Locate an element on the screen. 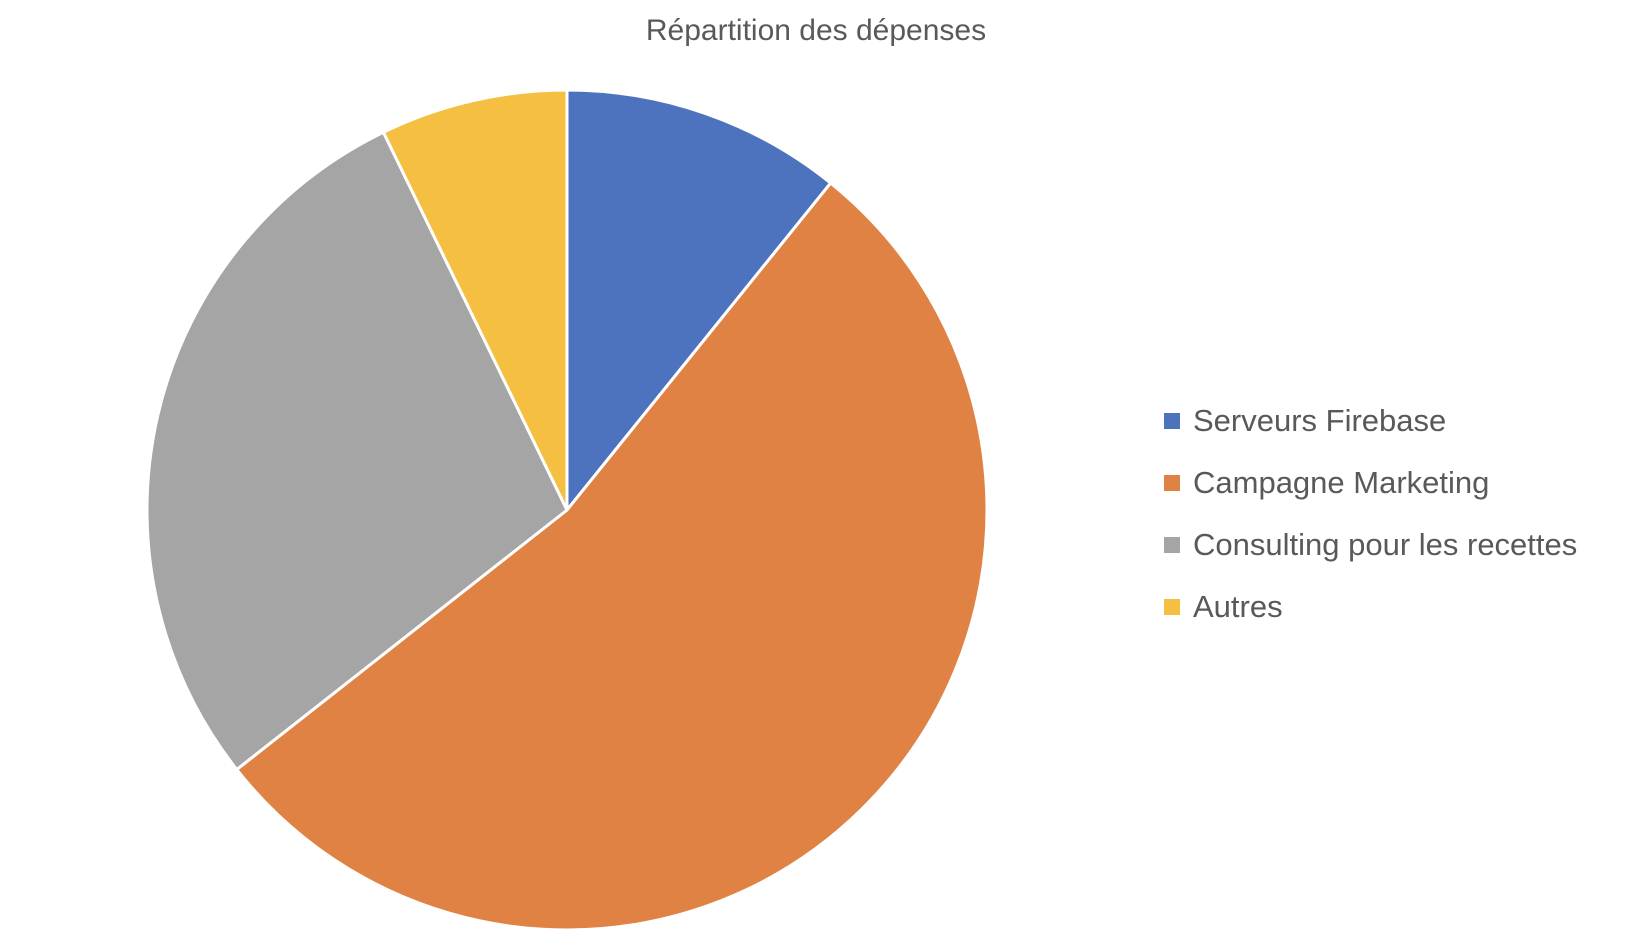 The height and width of the screenshot is (948, 1632). legend-item-autres: Autres is located at coordinates (1370, 607).